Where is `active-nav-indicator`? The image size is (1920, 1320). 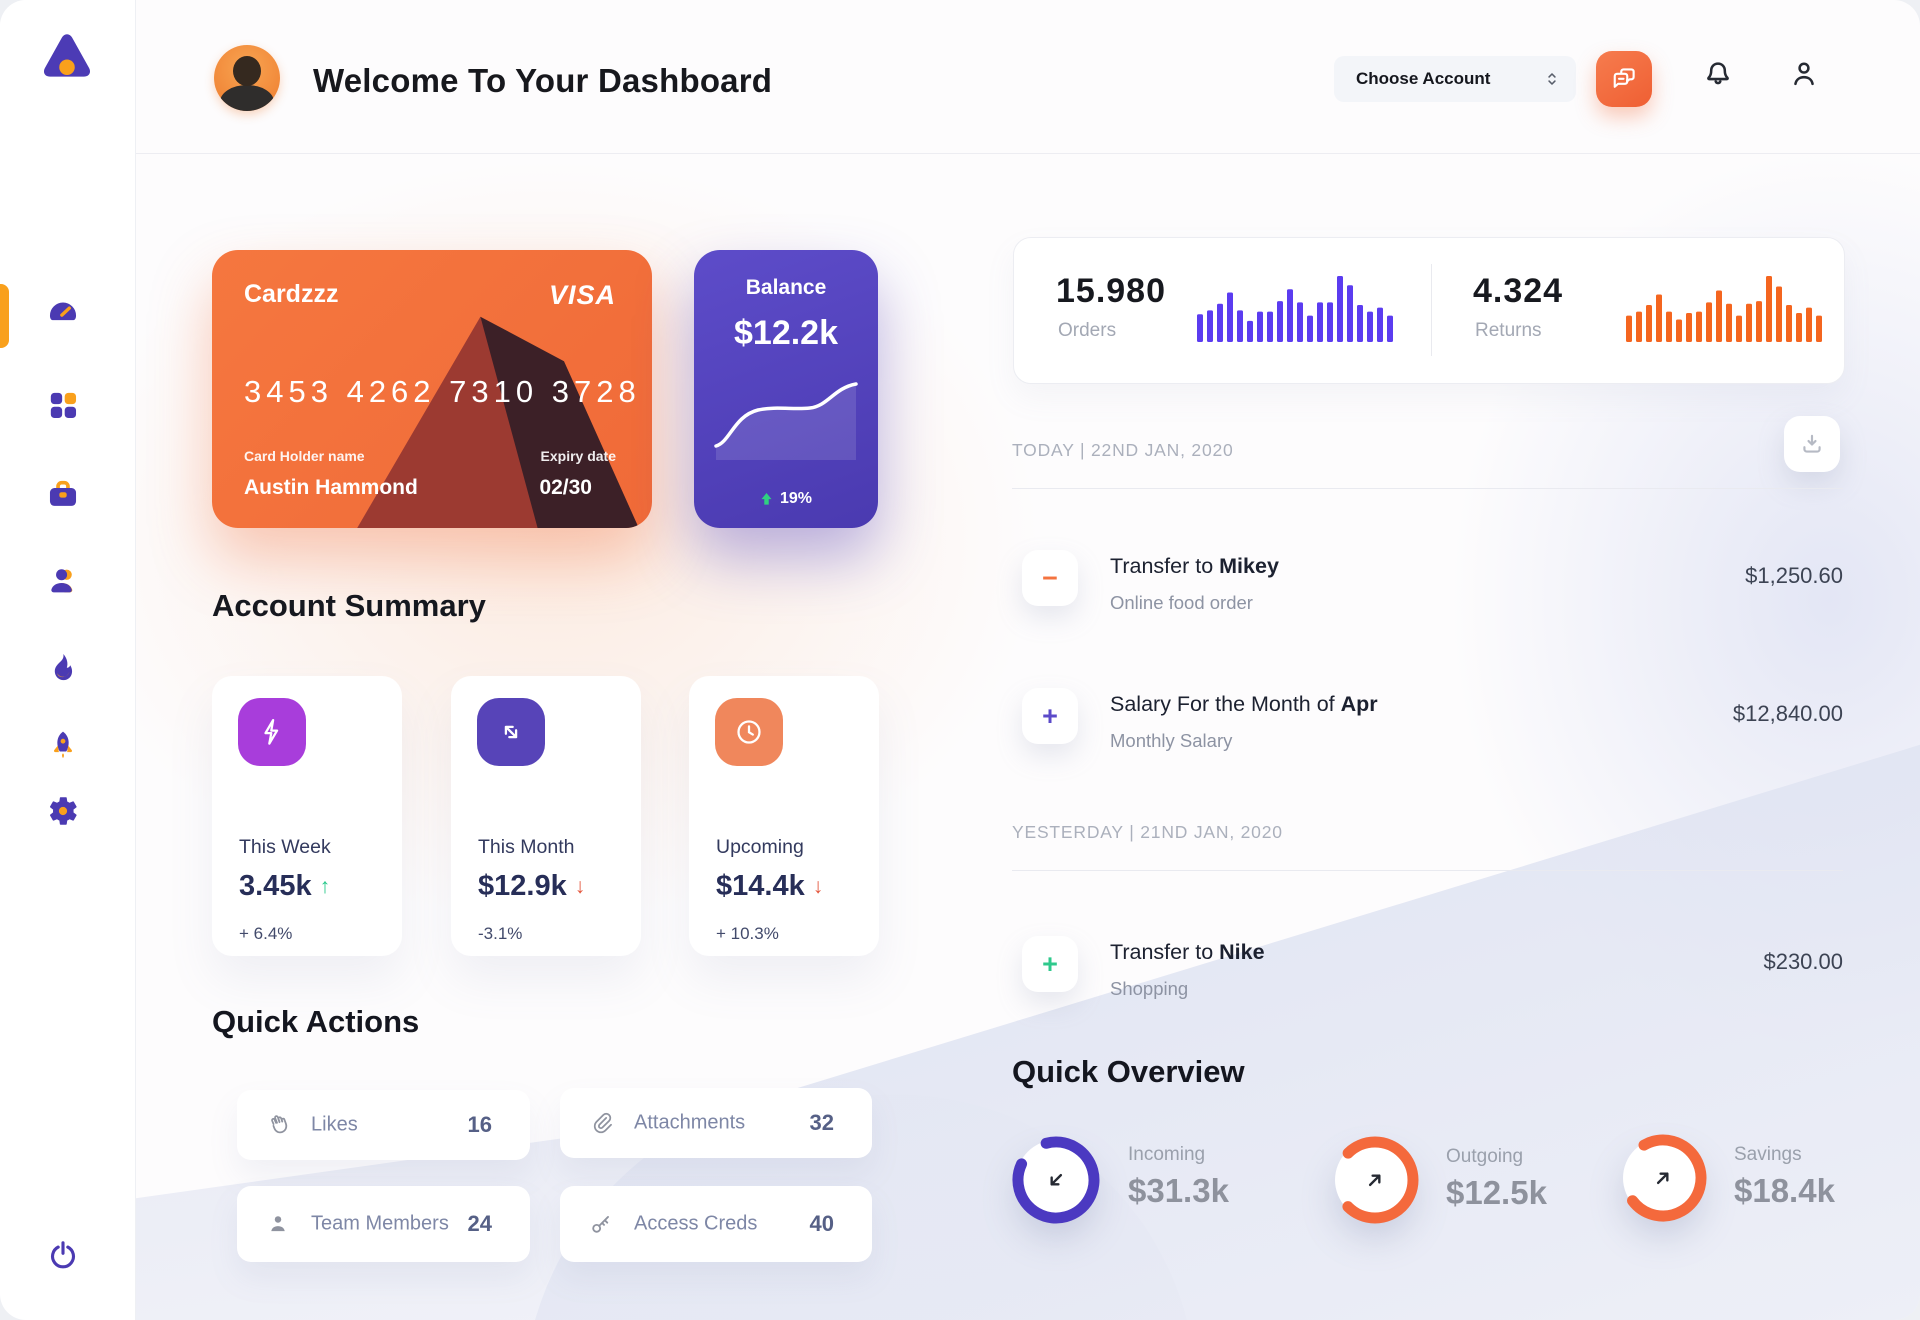 active-nav-indicator is located at coordinates (4, 316).